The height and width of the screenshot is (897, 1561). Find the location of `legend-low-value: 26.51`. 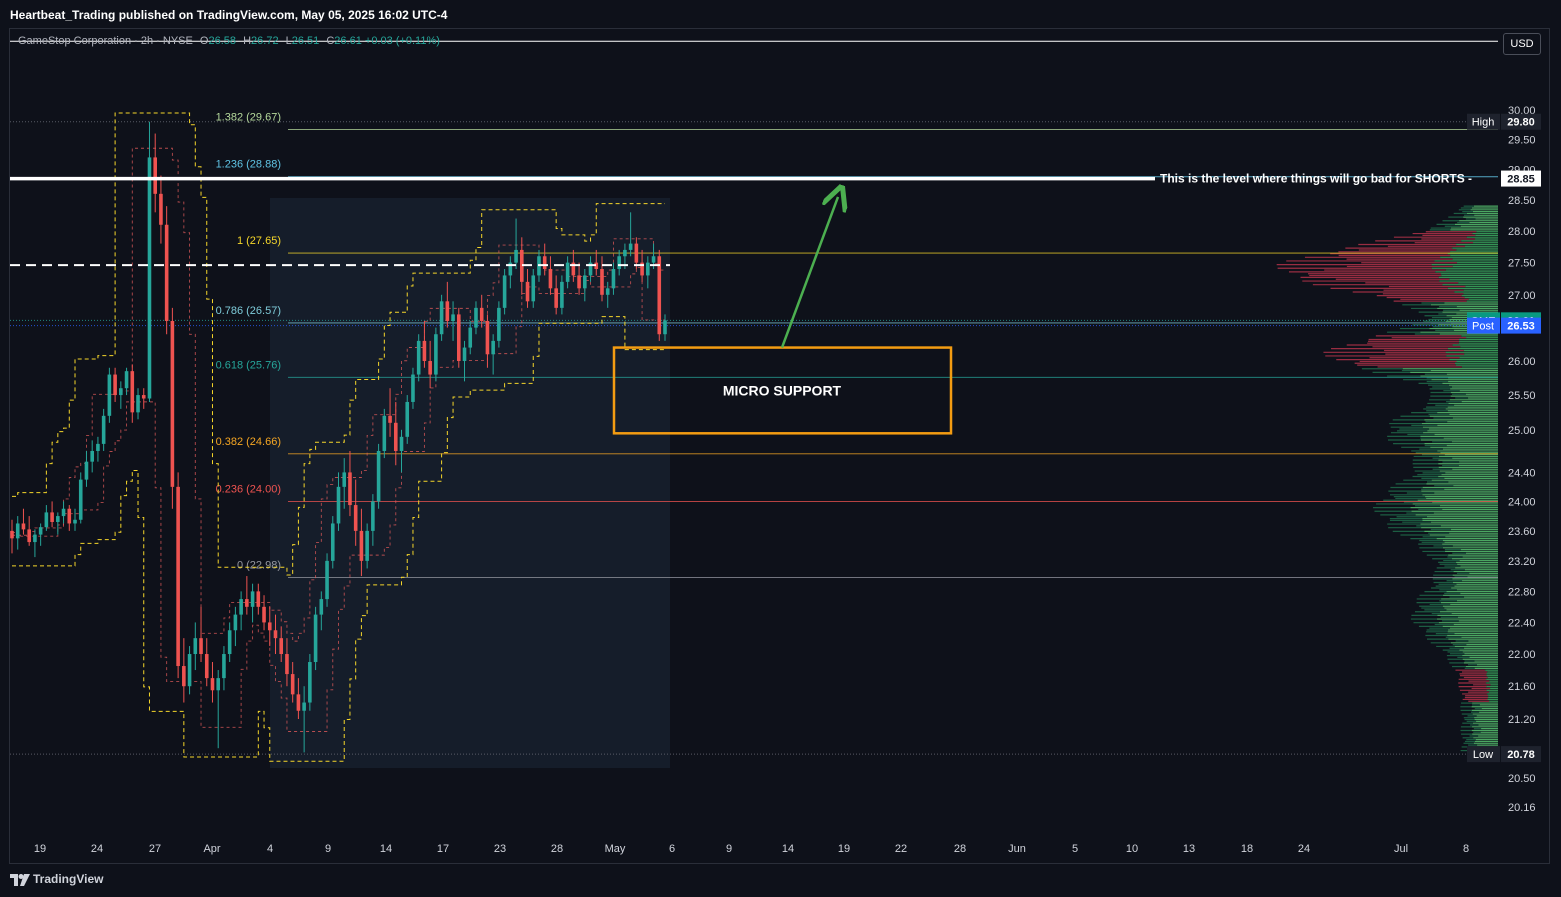

legend-low-value: 26.51 is located at coordinates (305, 41).